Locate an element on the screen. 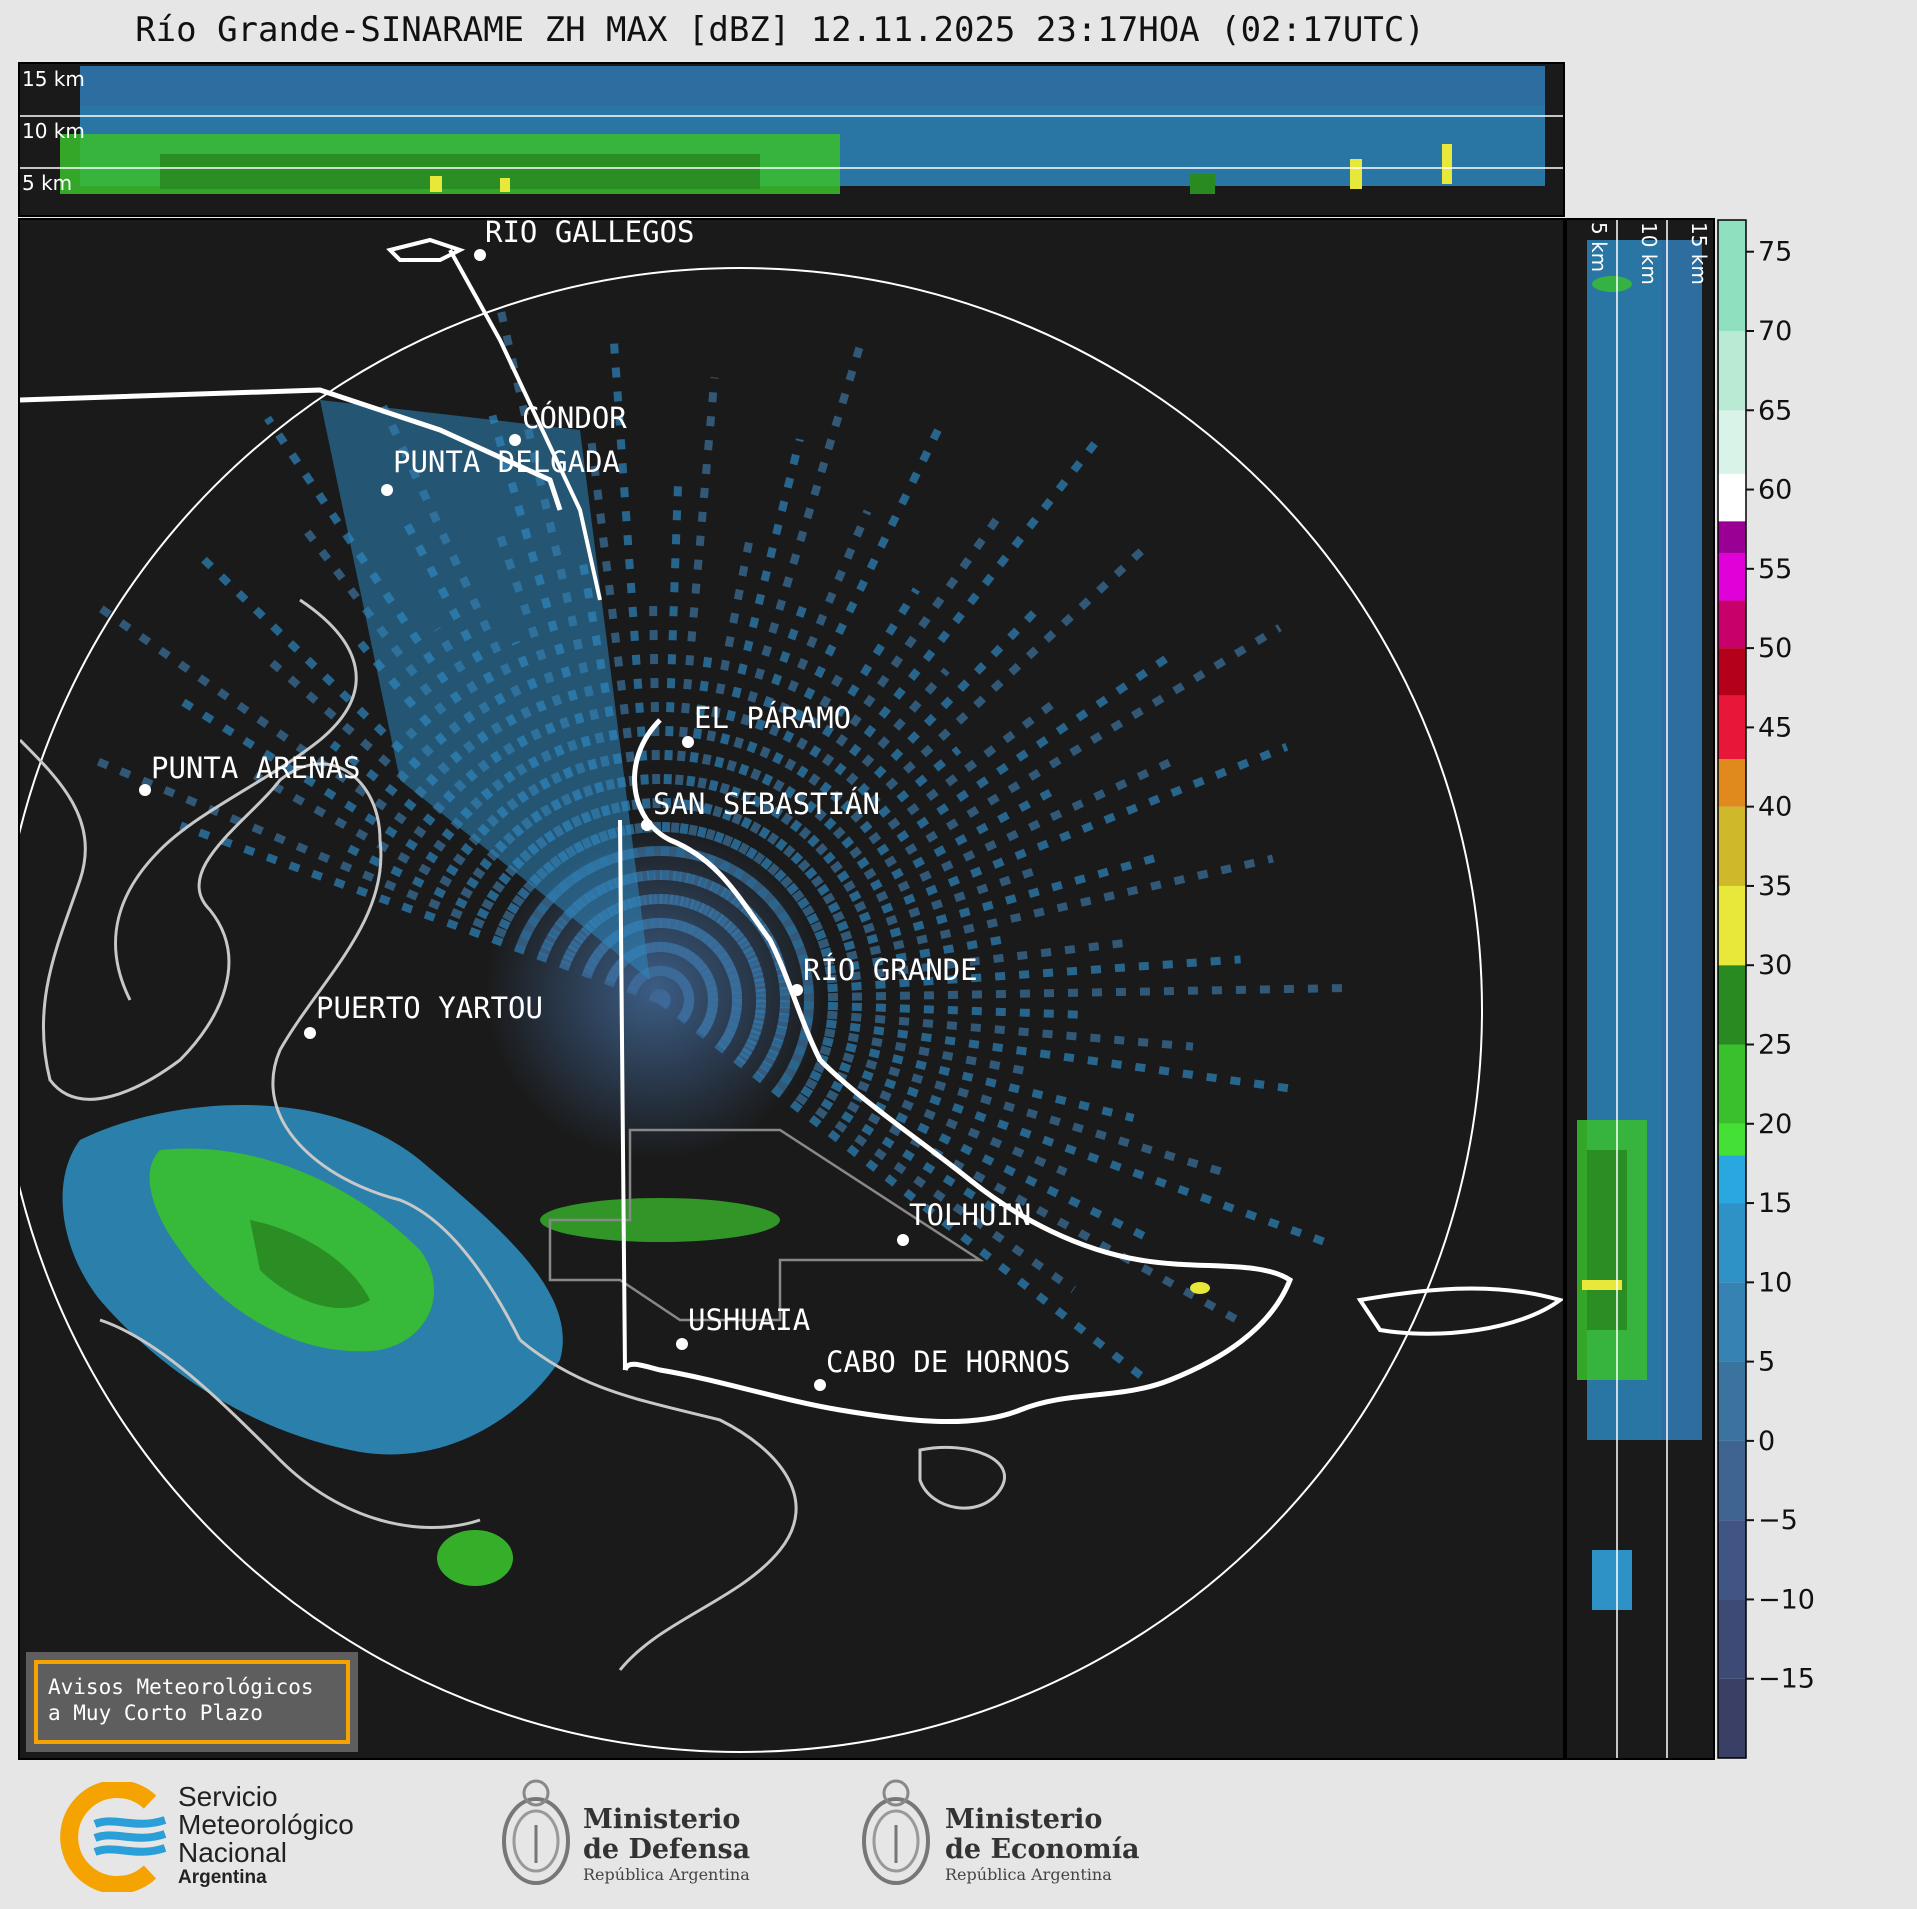 The image size is (1917, 1909). economia-coat-of-arms-icon is located at coordinates (896, 1832).